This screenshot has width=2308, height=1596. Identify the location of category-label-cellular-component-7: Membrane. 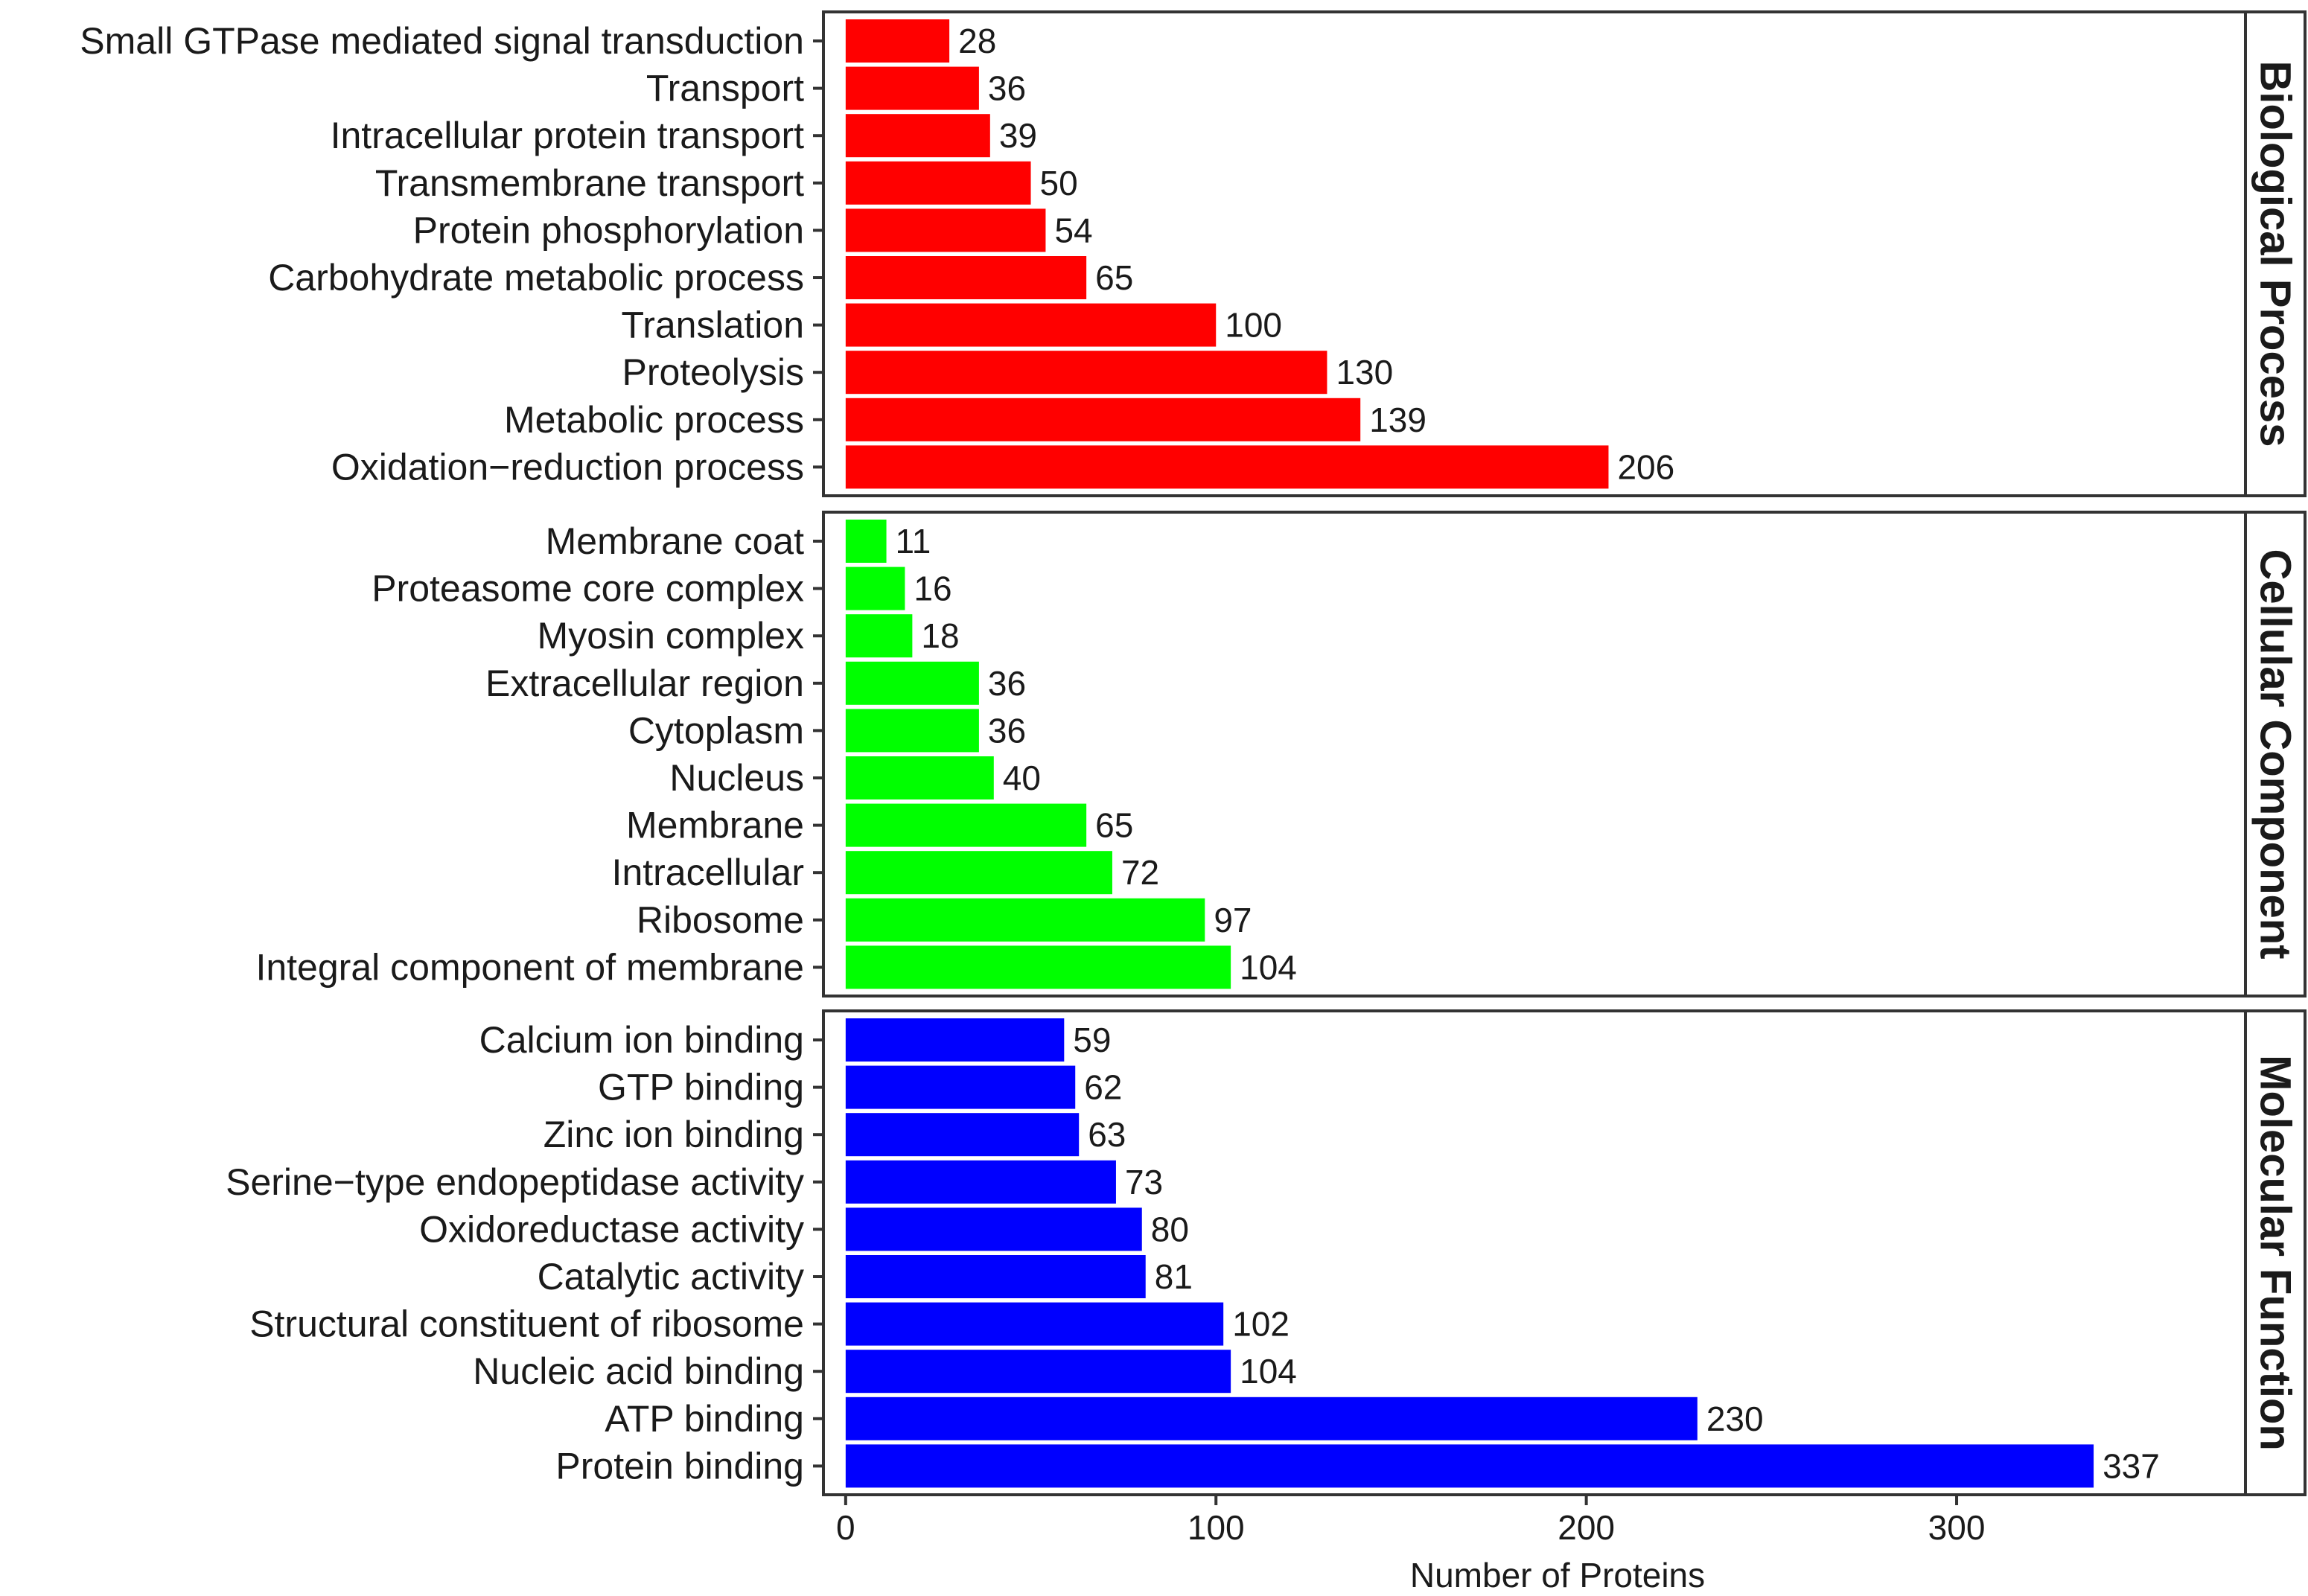
(715, 825).